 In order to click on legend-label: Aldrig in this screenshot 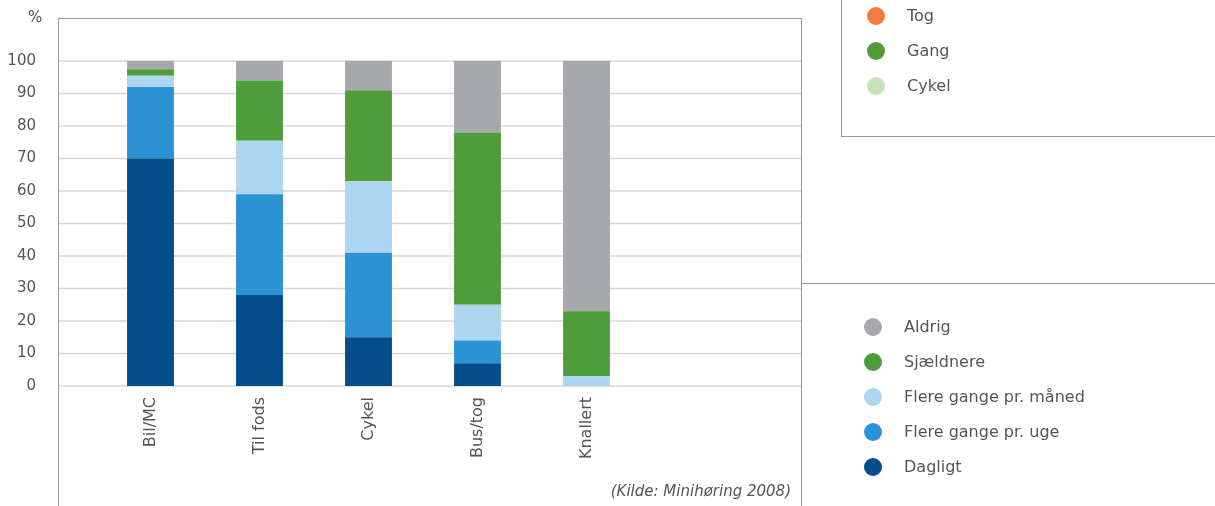, I will do `click(927, 326)`.